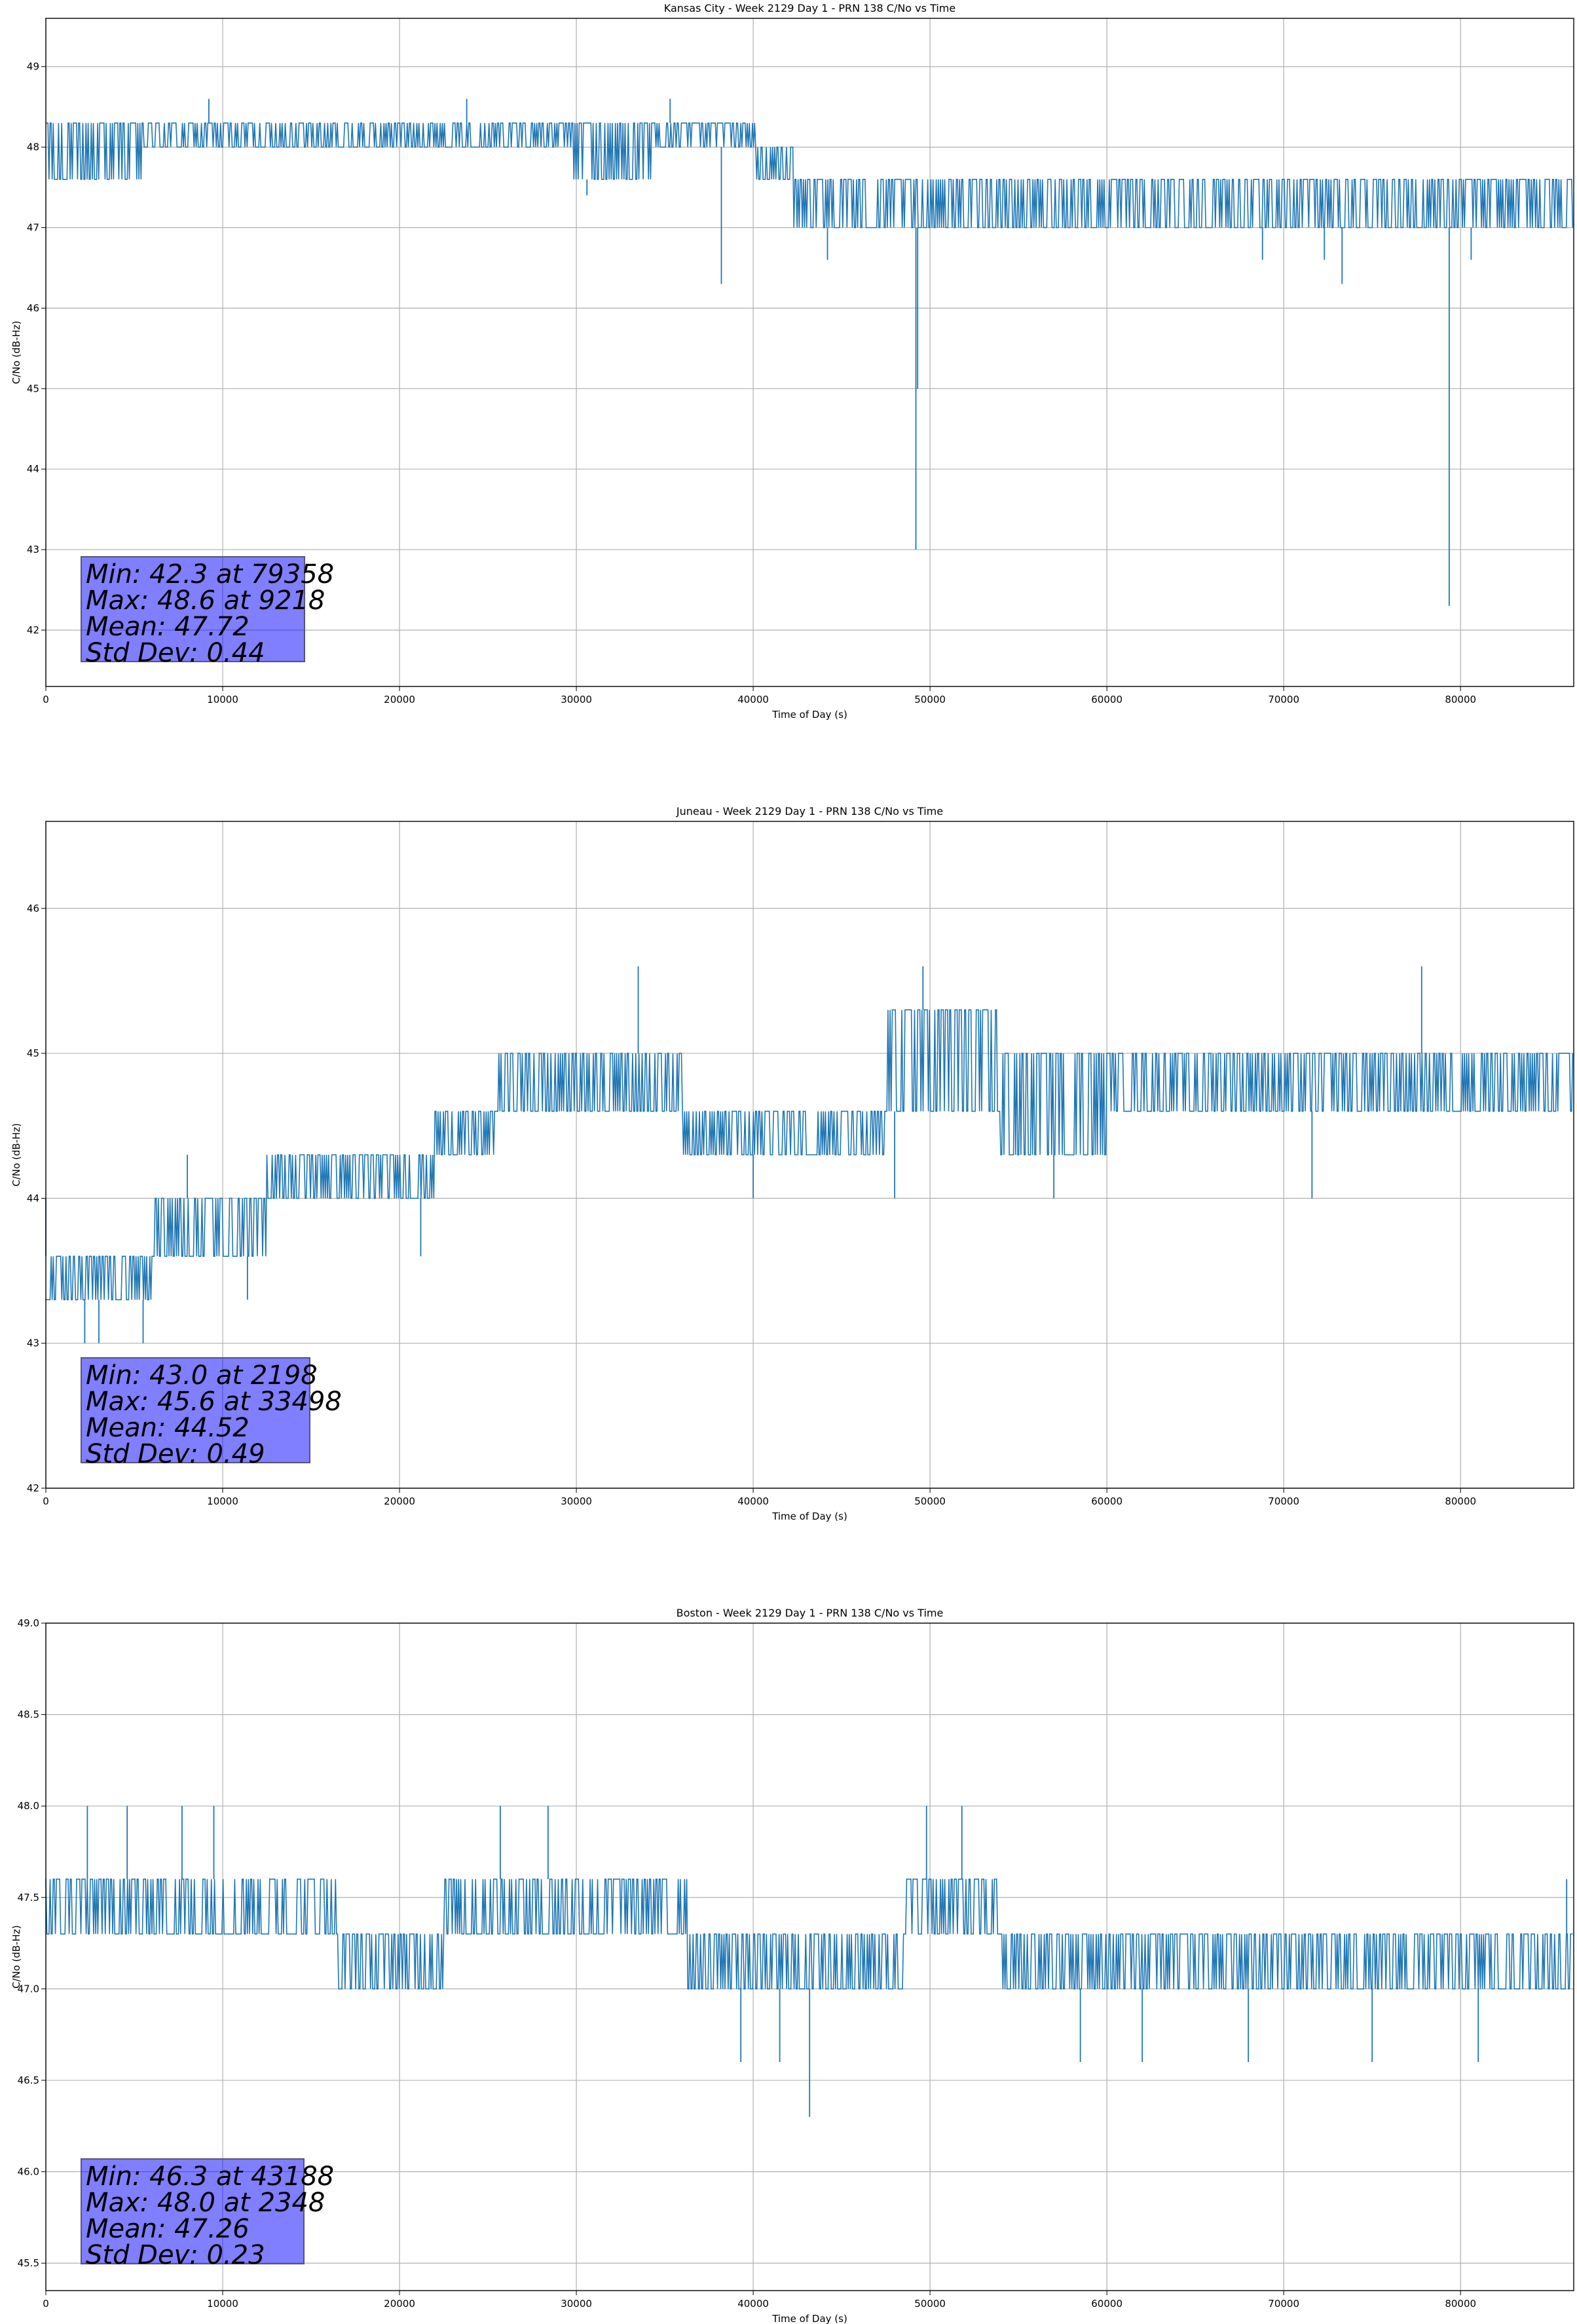 Image resolution: width=1577 pixels, height=2324 pixels. What do you see at coordinates (33, 228) in the screenshot?
I see `y-tick-label: 47` at bounding box center [33, 228].